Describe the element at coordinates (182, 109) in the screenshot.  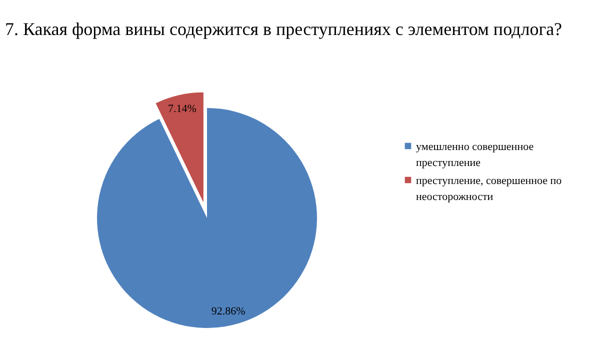
I see `data-label: 7.14%` at that location.